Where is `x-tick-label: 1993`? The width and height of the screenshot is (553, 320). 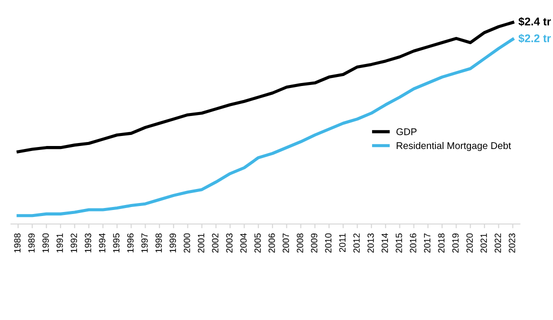
x-tick-label: 1993 is located at coordinates (88, 242).